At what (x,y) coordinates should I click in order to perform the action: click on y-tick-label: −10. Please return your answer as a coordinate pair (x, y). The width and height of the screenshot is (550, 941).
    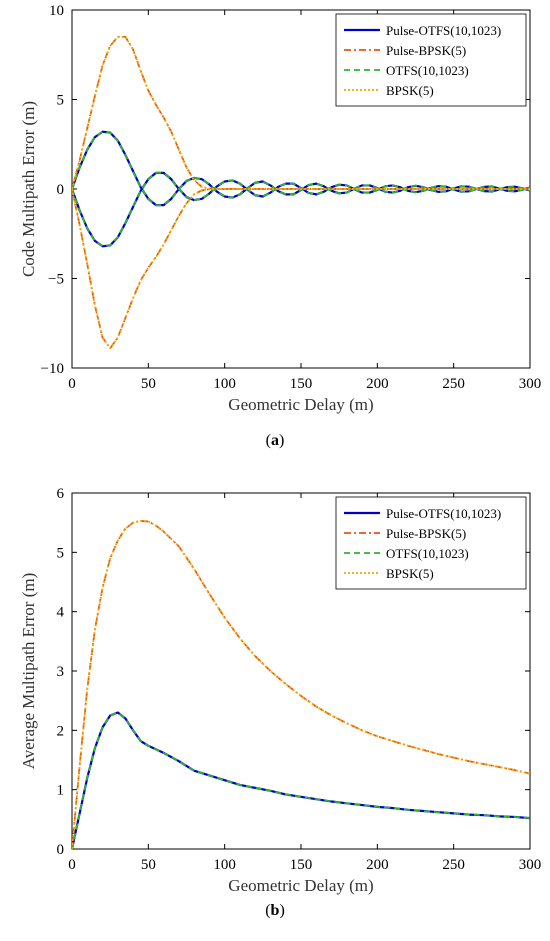
    Looking at the image, I should click on (52, 369).